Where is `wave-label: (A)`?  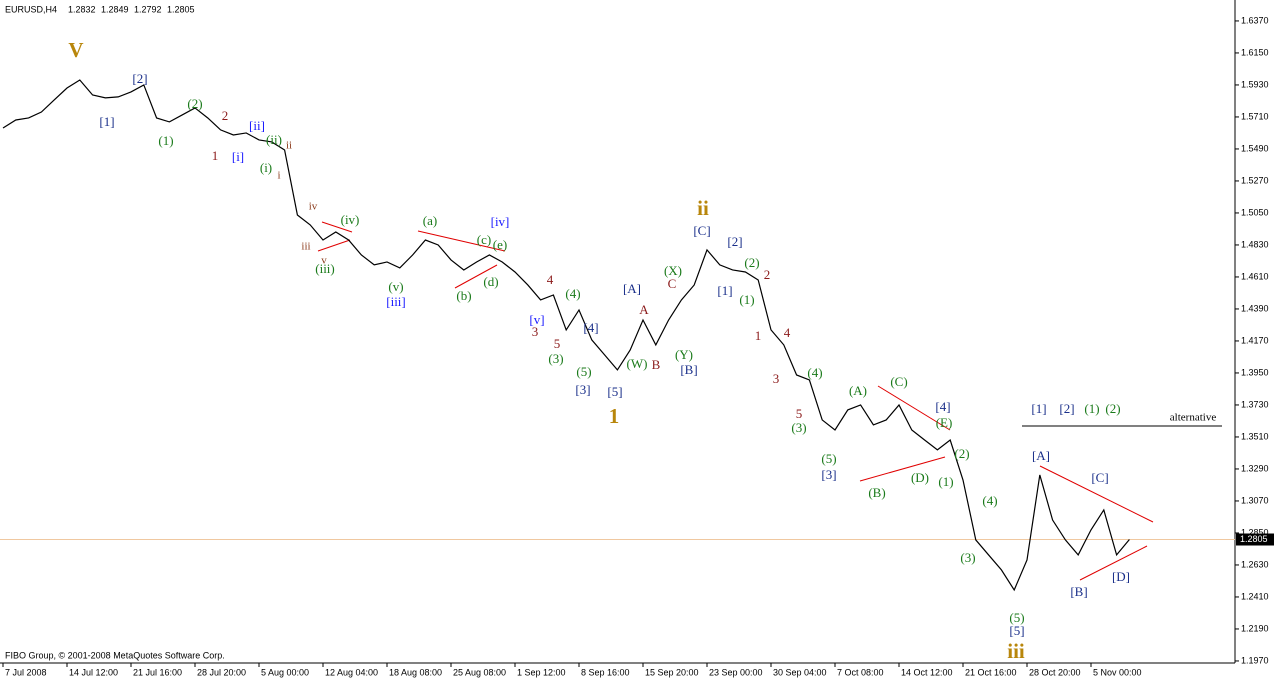 wave-label: (A) is located at coordinates (858, 390).